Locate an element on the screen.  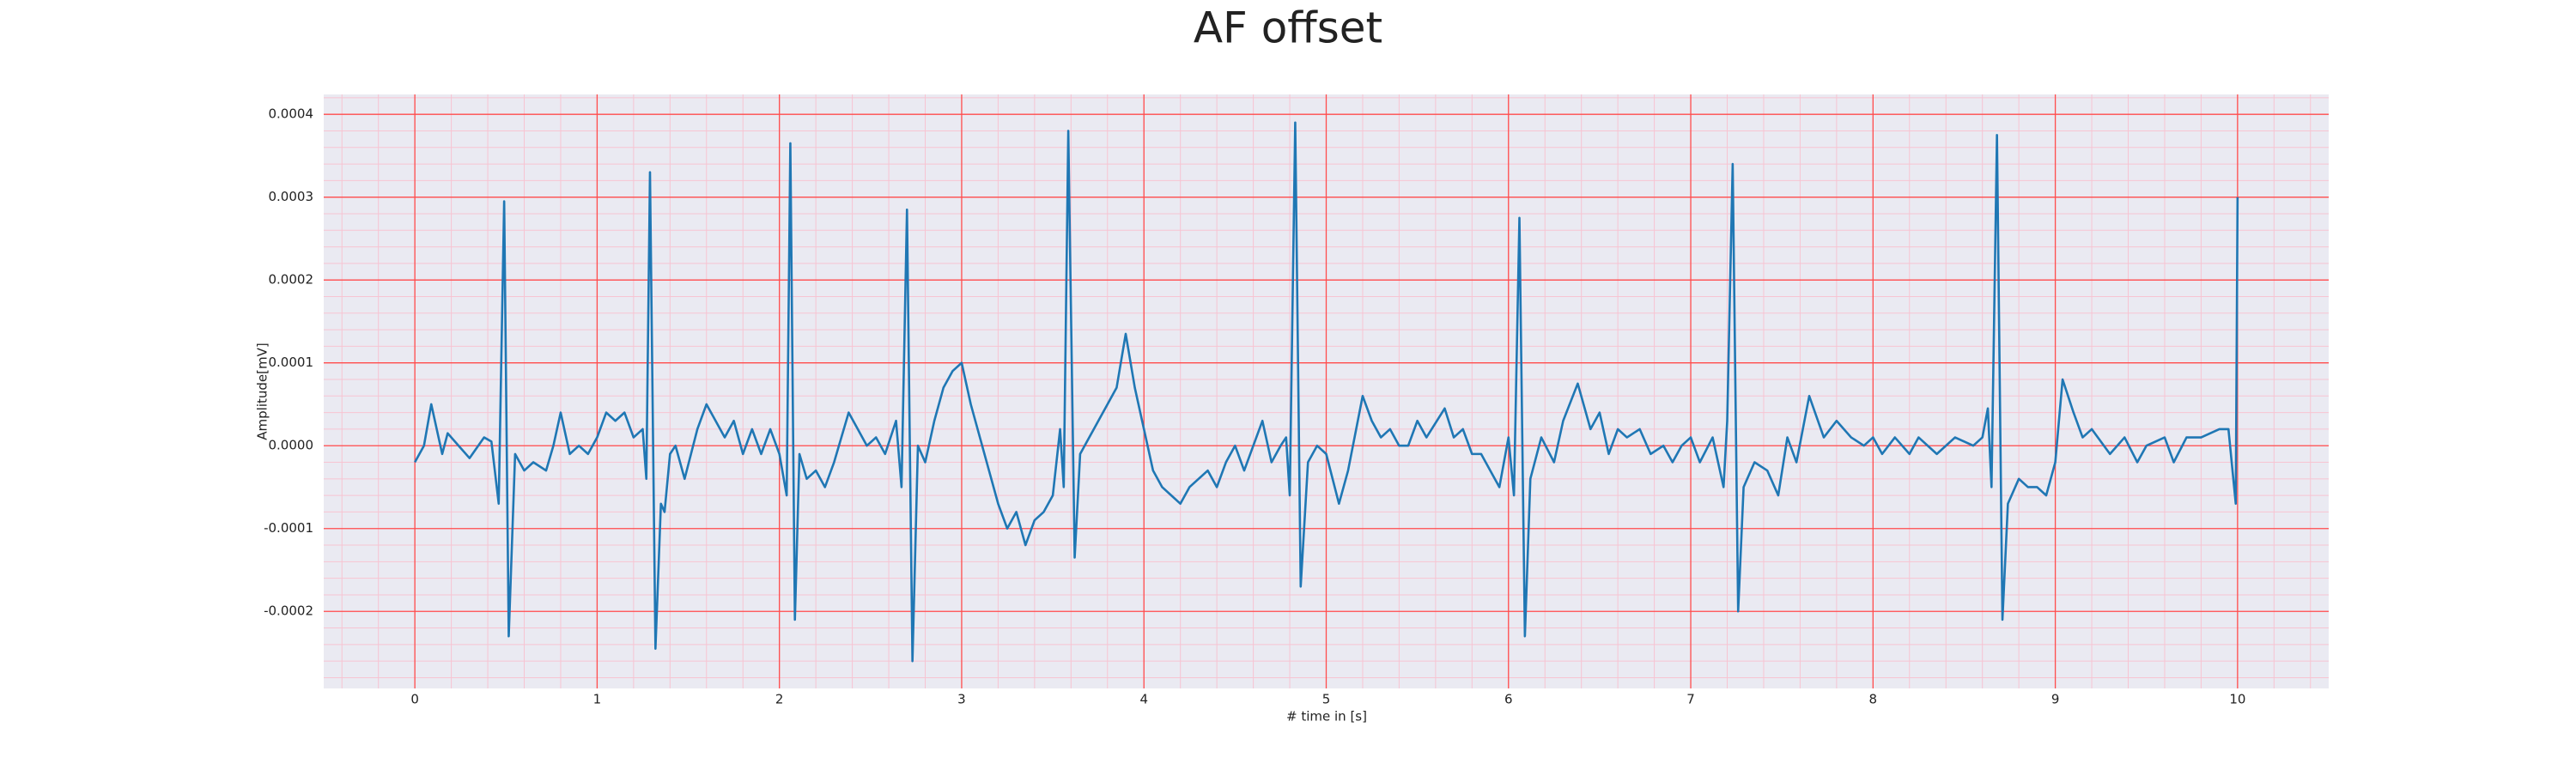
x-tick-label: 6 is located at coordinates (1508, 699).